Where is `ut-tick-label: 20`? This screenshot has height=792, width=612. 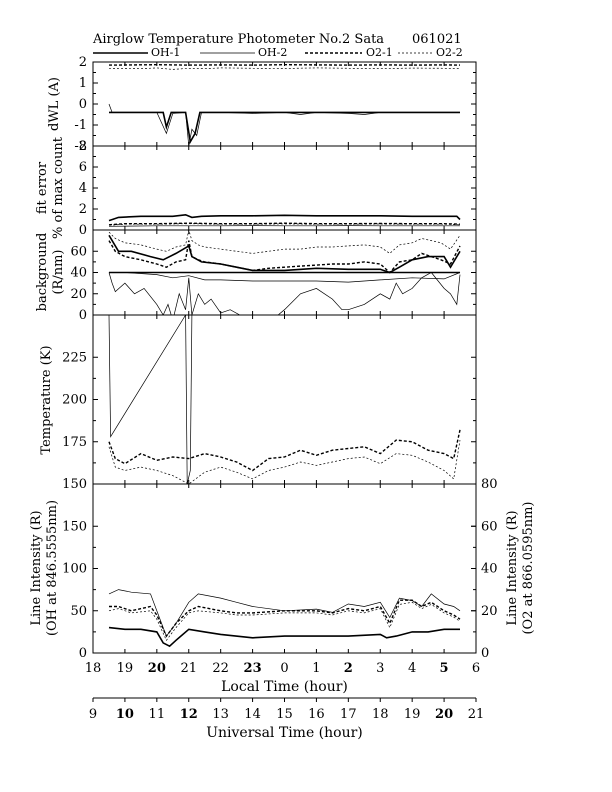 ut-tick-label: 20 is located at coordinates (444, 714).